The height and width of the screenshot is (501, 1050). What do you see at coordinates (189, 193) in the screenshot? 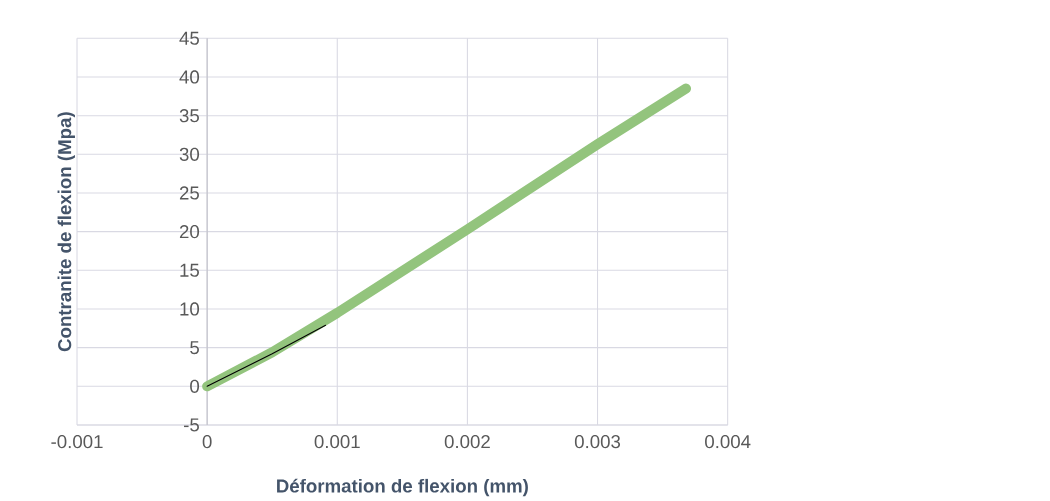
I see `y-tick-label: 25` at bounding box center [189, 193].